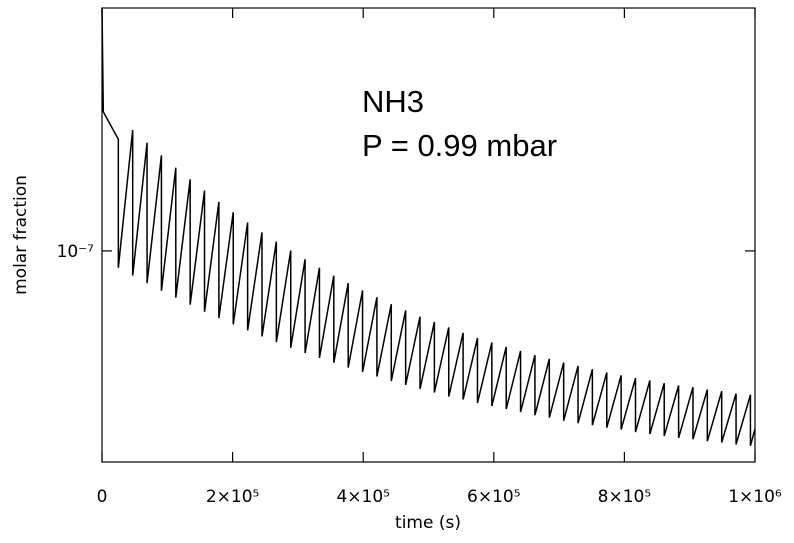 This screenshot has height=543, width=794. What do you see at coordinates (755, 497) in the screenshot?
I see `x-tick-label: 1×10⁶` at bounding box center [755, 497].